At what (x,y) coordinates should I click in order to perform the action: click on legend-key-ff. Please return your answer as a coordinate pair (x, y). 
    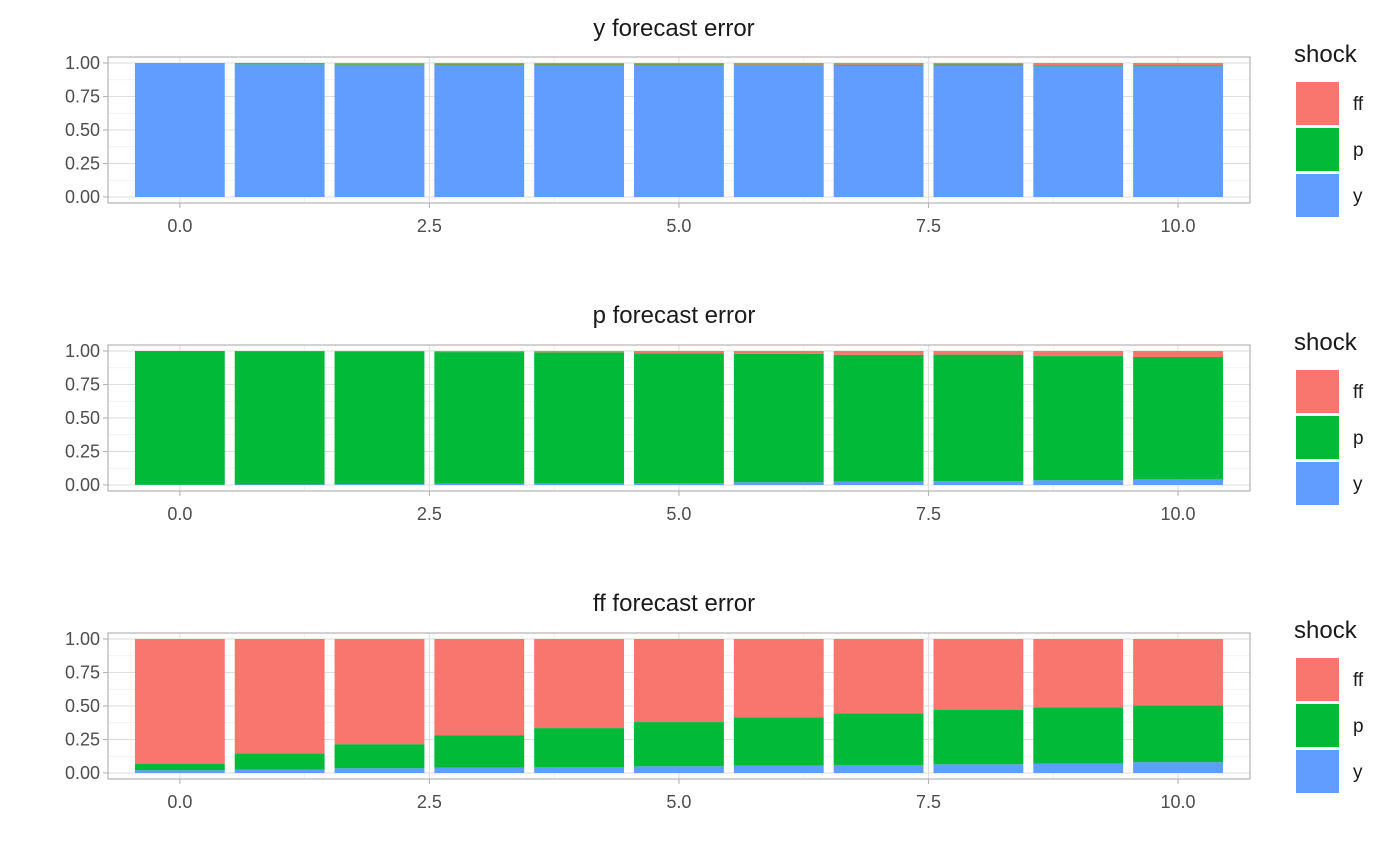
    Looking at the image, I should click on (1317, 679).